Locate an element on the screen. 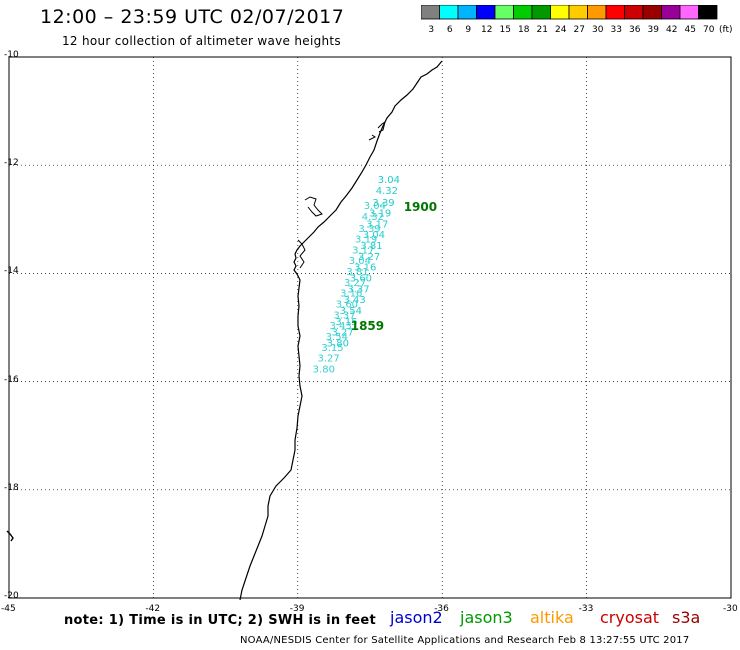  scale-tick-label: 39 is located at coordinates (654, 30).